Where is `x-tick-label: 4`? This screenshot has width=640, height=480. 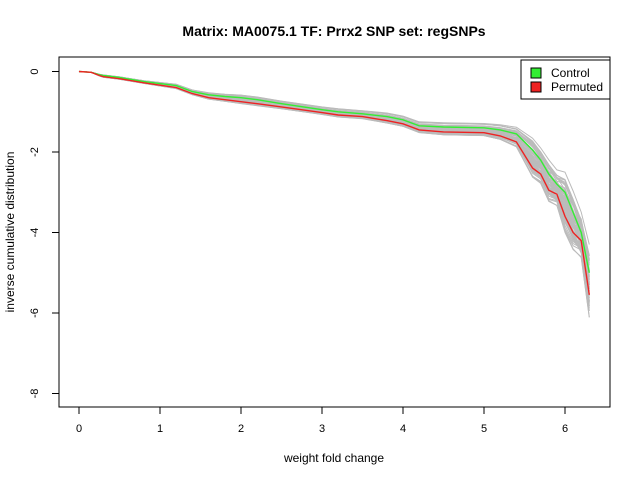
x-tick-label: 4 is located at coordinates (403, 429).